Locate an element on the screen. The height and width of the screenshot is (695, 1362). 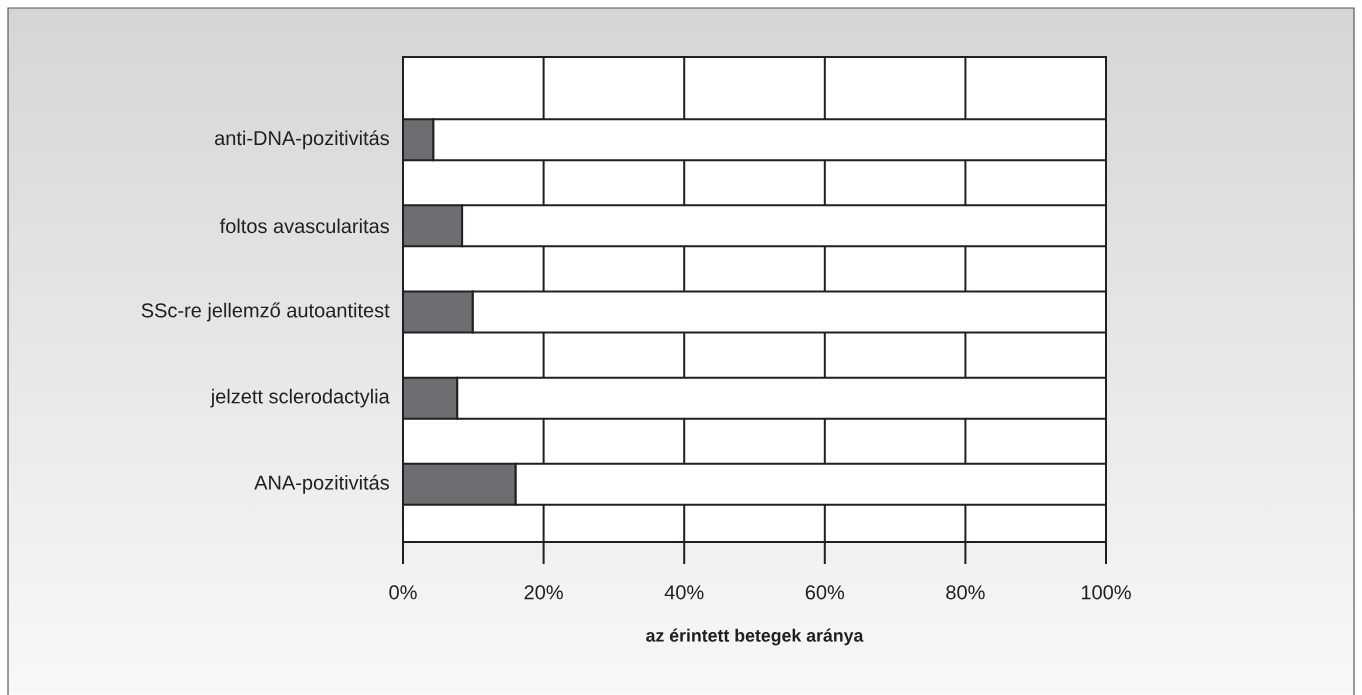
x-tick-label: 60% is located at coordinates (825, 592).